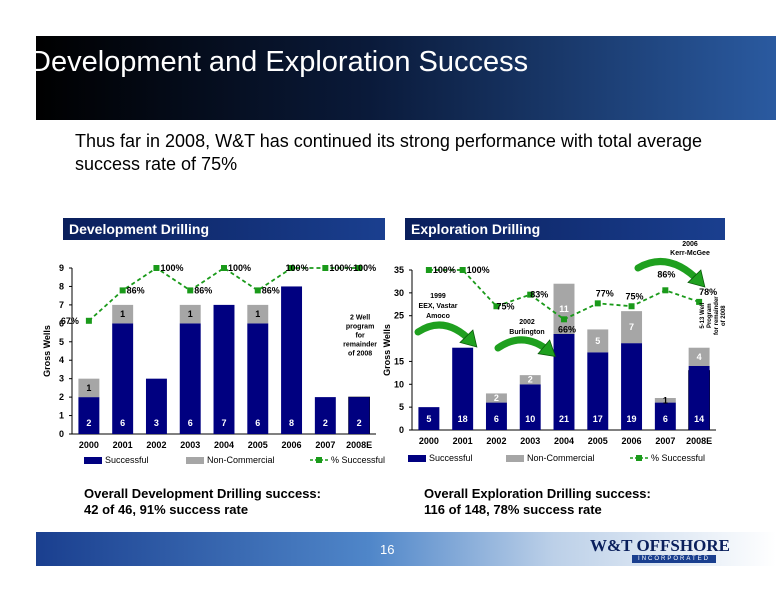 The image size is (776, 600). What do you see at coordinates (690, 249) in the screenshot?
I see `exploration-callout-2006: 2006 Kerr-McGee` at bounding box center [690, 249].